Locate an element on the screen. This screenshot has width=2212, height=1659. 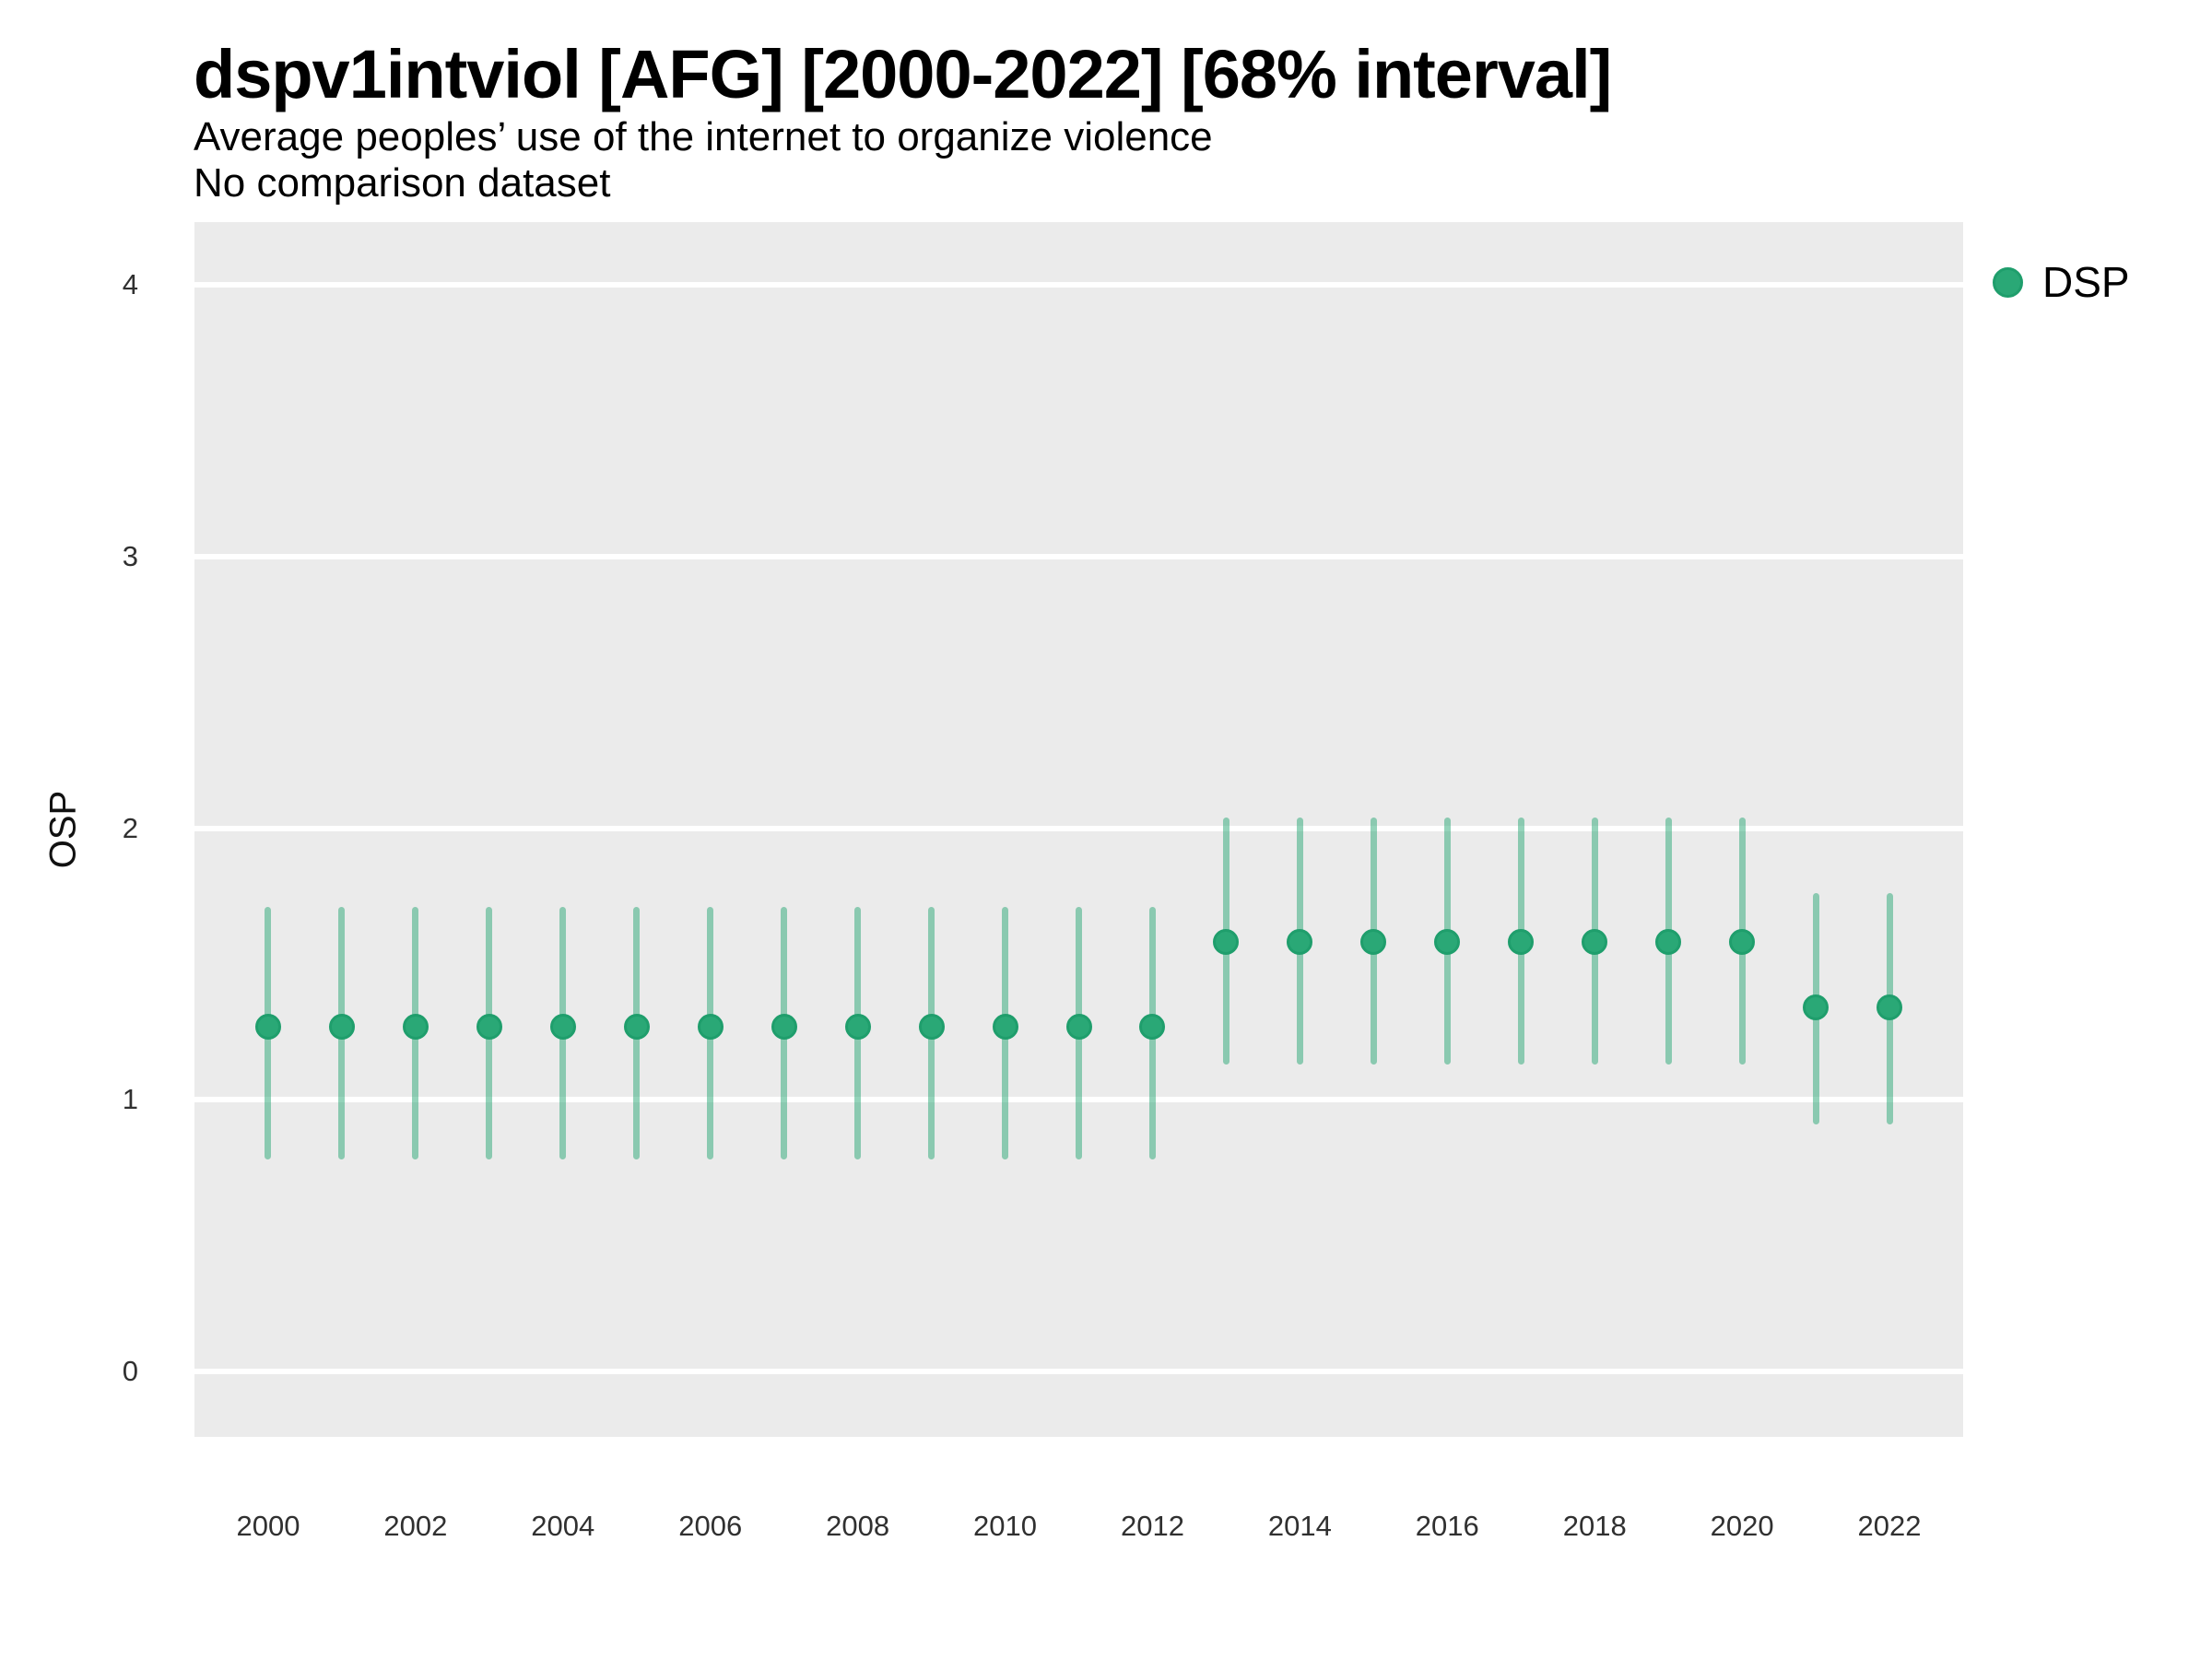
legend: DSP is located at coordinates (2061, 282).